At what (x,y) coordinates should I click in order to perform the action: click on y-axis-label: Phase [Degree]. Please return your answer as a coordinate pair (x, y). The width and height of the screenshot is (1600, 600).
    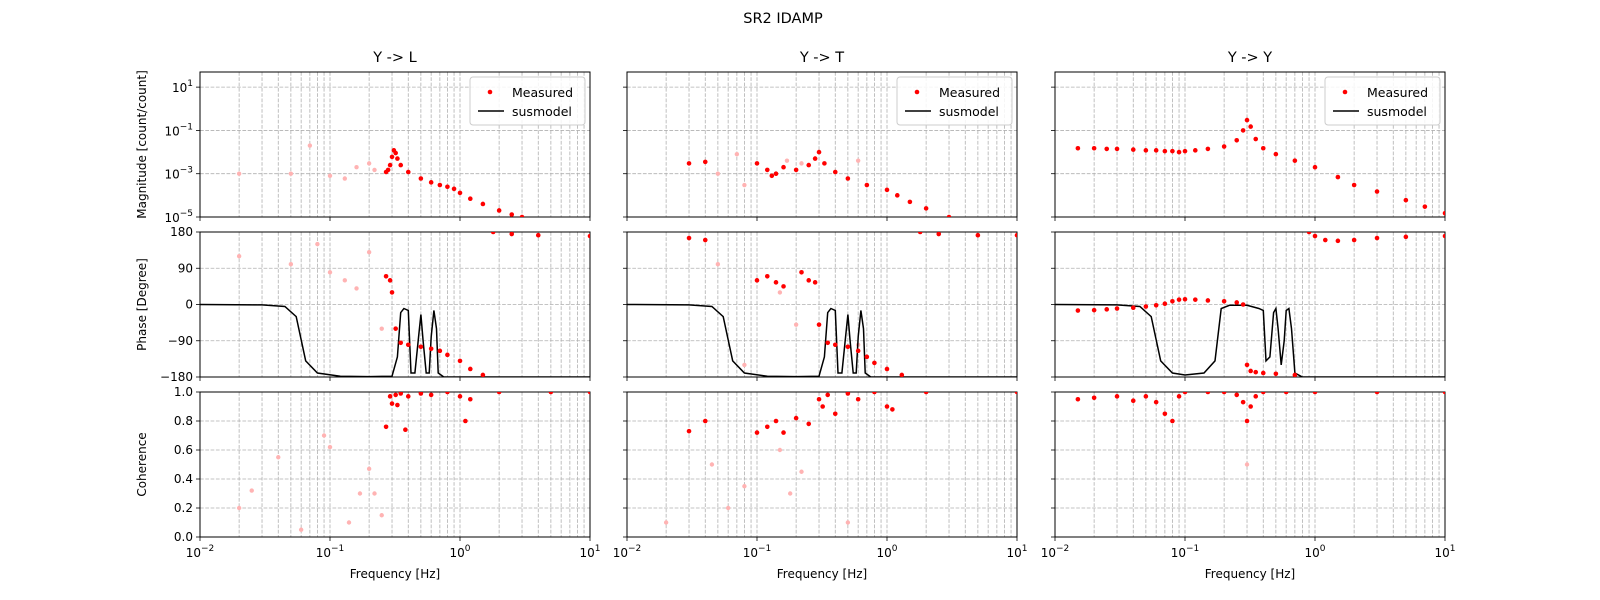
    Looking at the image, I should click on (142, 304).